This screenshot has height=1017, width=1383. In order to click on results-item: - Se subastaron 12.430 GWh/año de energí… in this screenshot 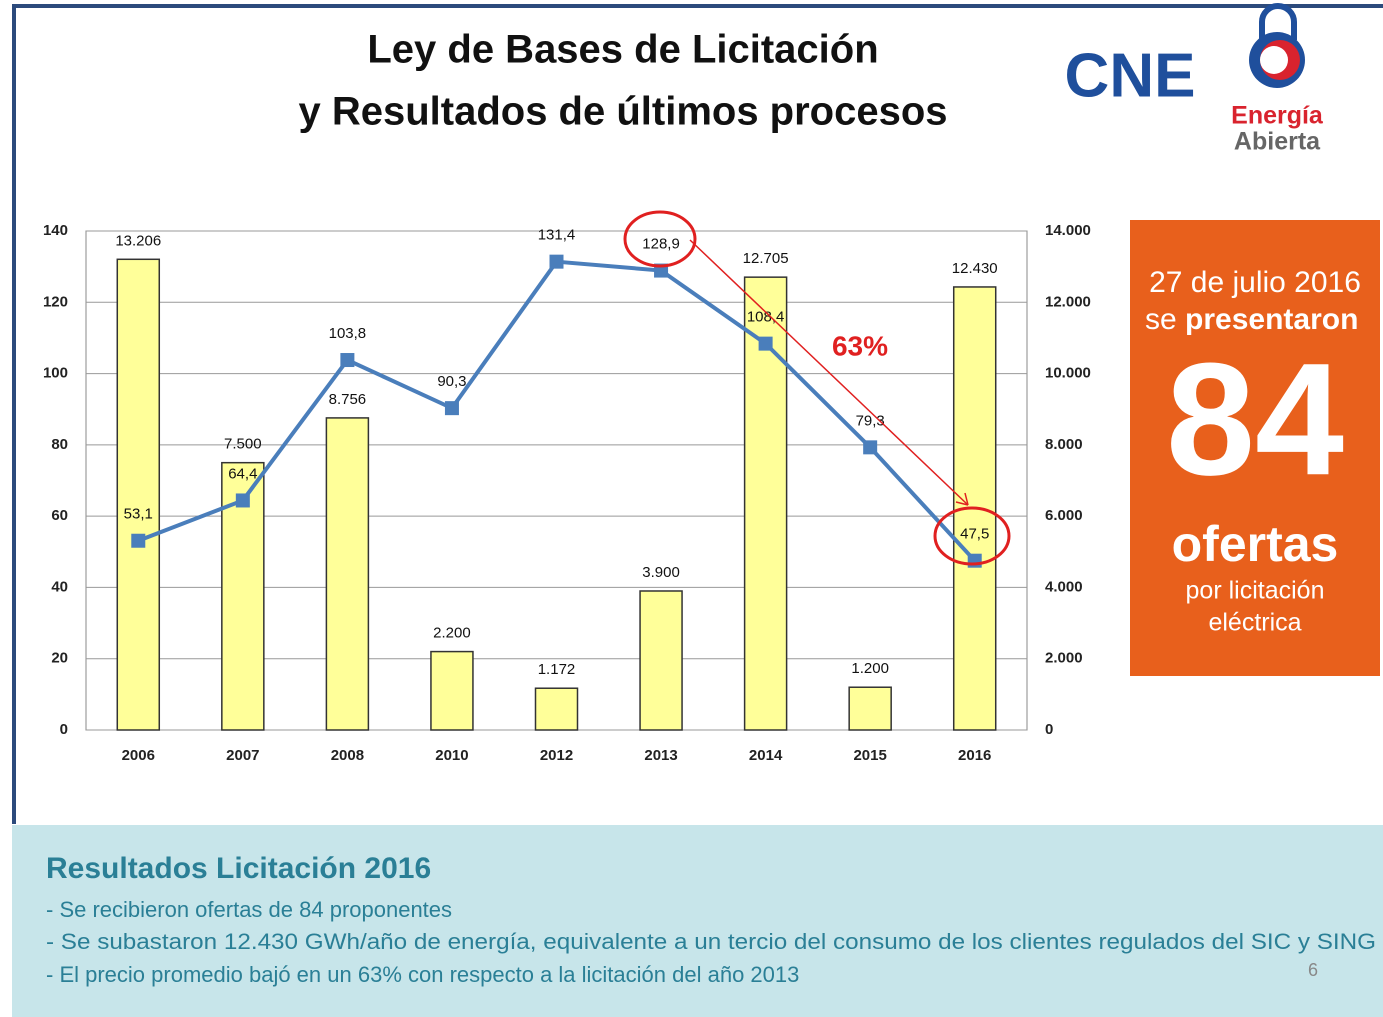, I will do `click(711, 941)`.